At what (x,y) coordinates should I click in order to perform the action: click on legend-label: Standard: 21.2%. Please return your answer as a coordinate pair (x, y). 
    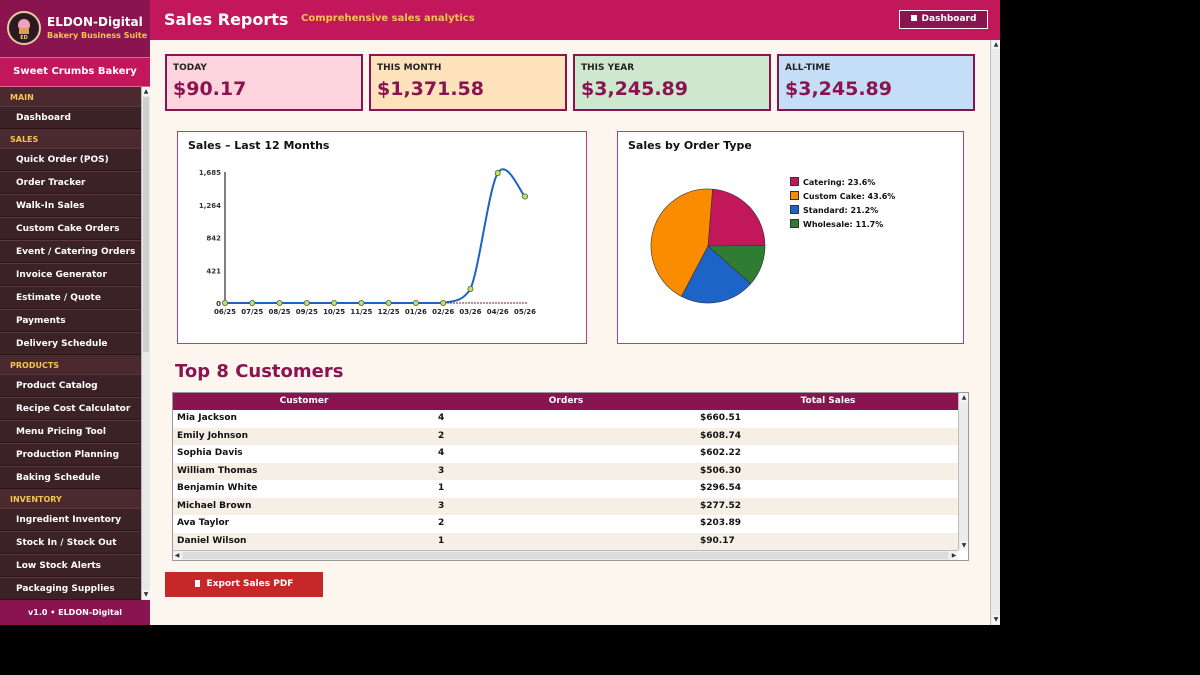
    Looking at the image, I should click on (841, 210).